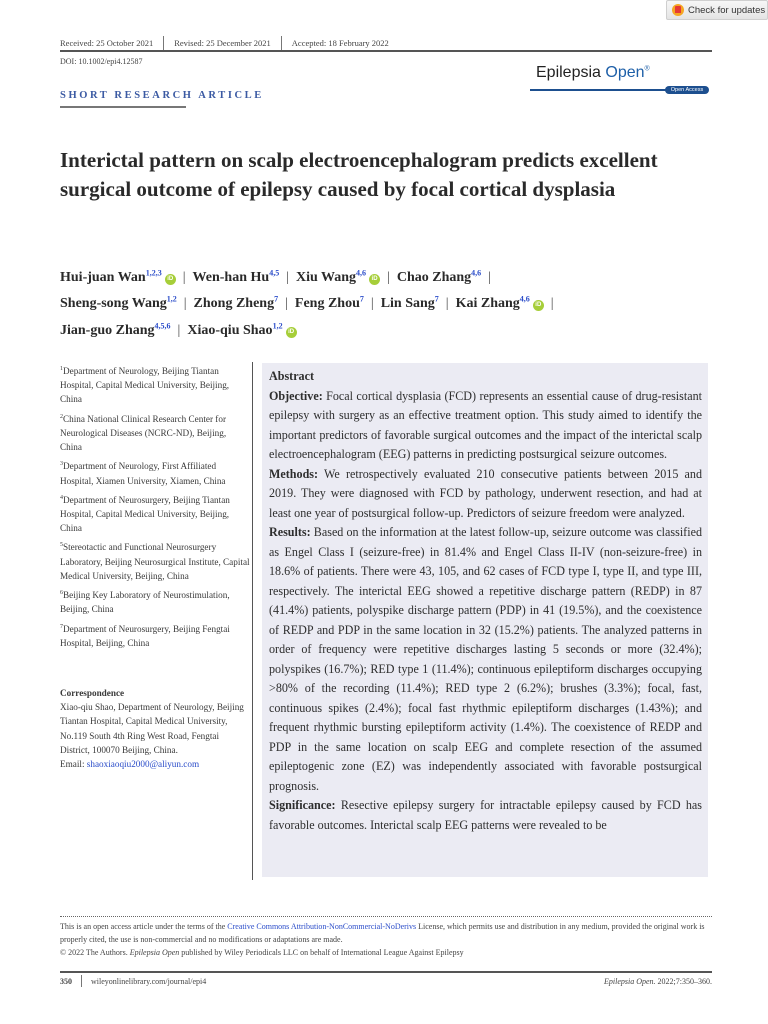 The width and height of the screenshot is (768, 1024). I want to click on section-label: Significance:, so click(302, 805).